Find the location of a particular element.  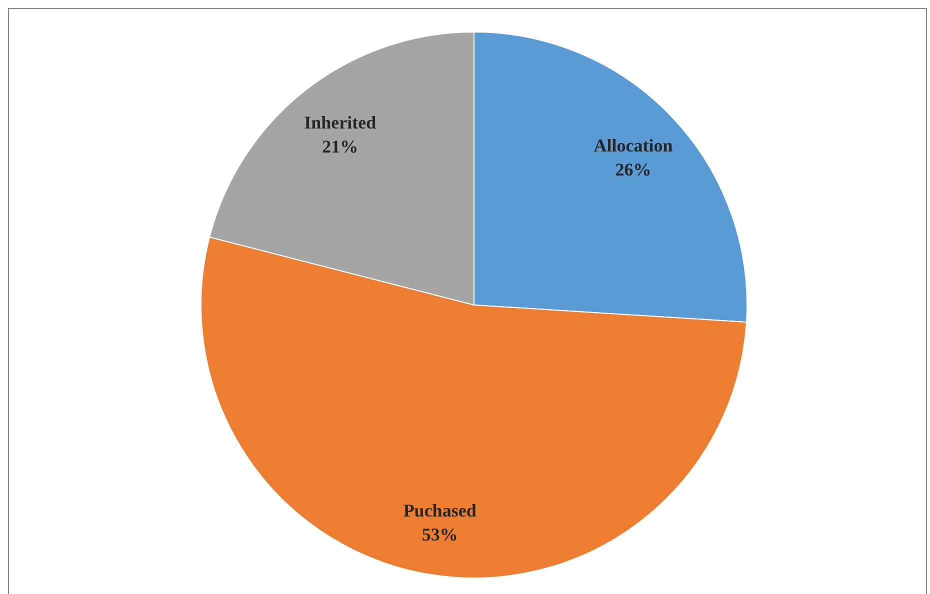

slice-label: Allocation is located at coordinates (633, 145).